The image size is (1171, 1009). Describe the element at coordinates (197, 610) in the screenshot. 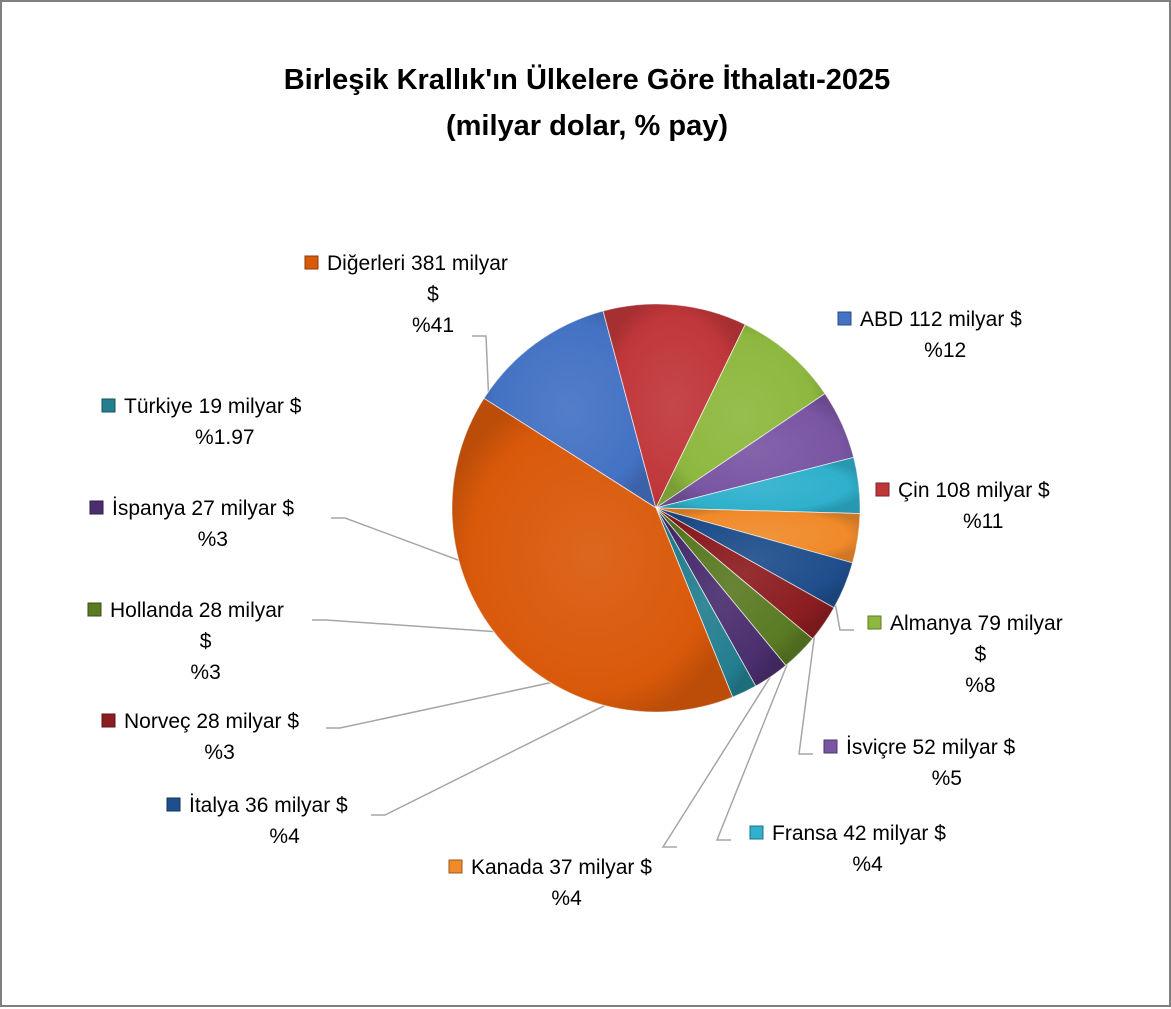

I see `data-label-hollanda-line1: Hollanda 28 milyar` at that location.